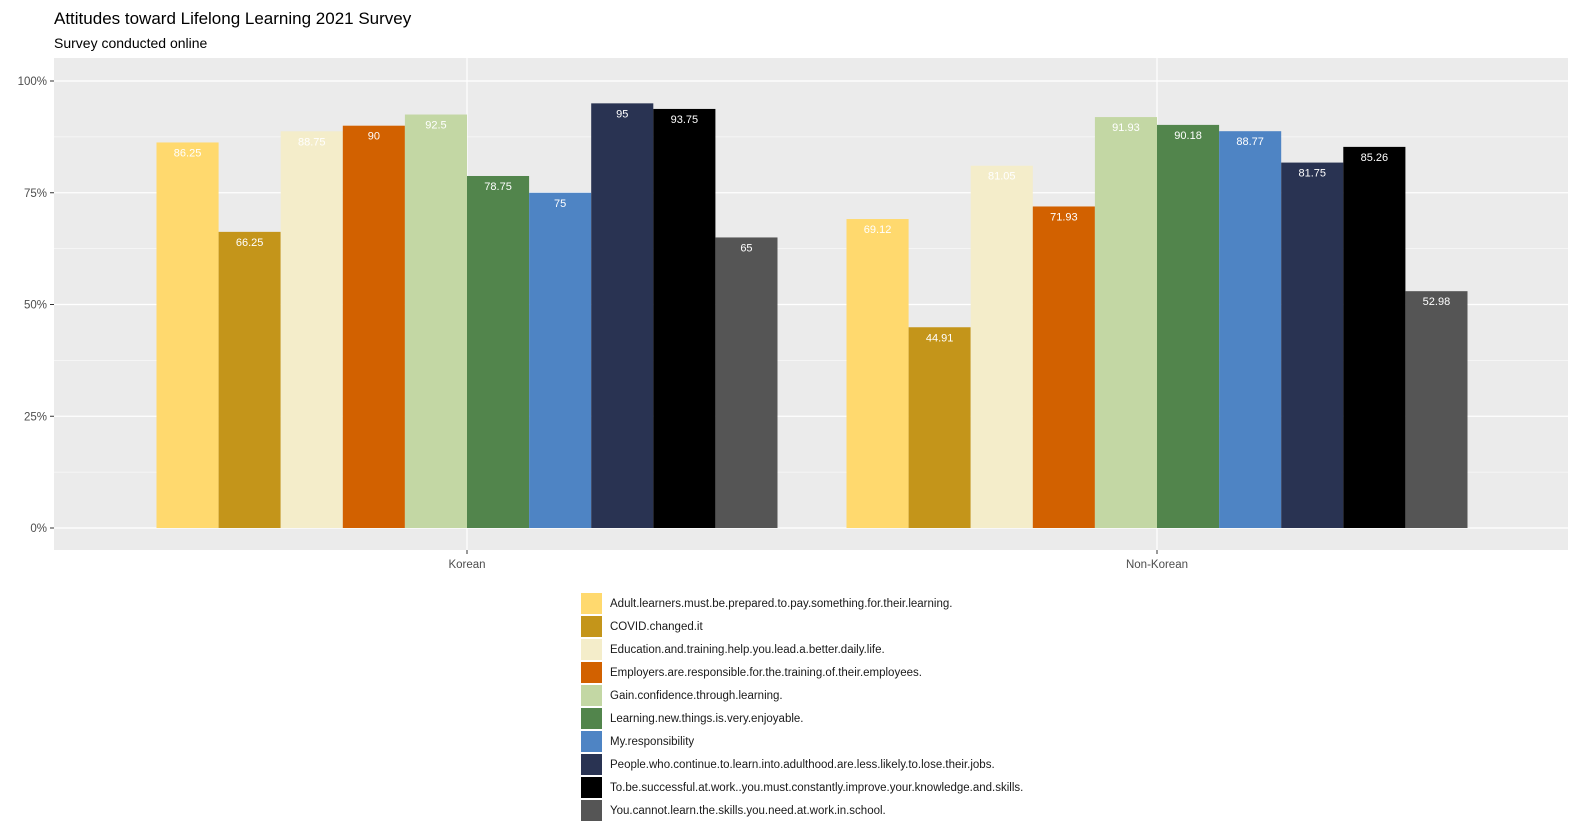 The width and height of the screenshot is (1580, 831). What do you see at coordinates (1375, 158) in the screenshot?
I see `bar-value-label: 85.26` at bounding box center [1375, 158].